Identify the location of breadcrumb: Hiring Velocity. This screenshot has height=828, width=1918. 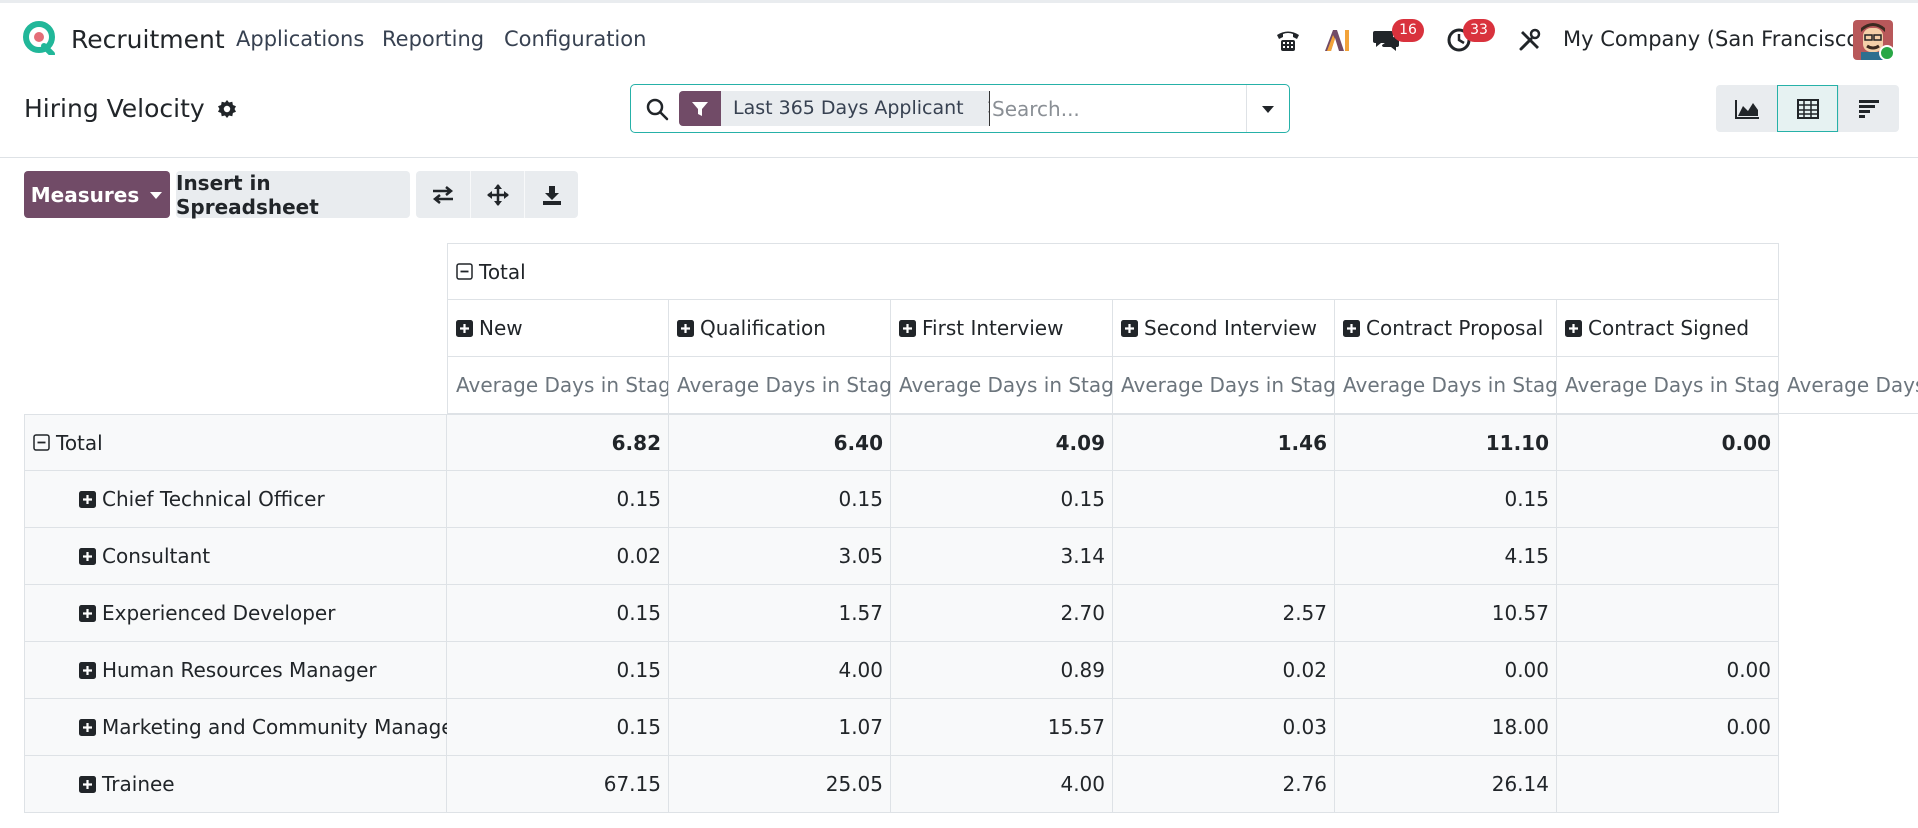
(130, 108).